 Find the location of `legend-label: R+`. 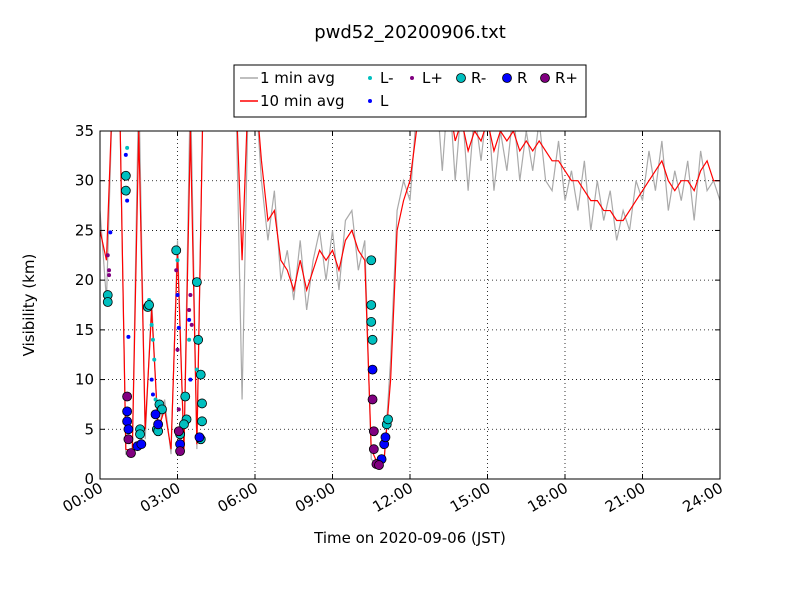

legend-label: R+ is located at coordinates (566, 78).